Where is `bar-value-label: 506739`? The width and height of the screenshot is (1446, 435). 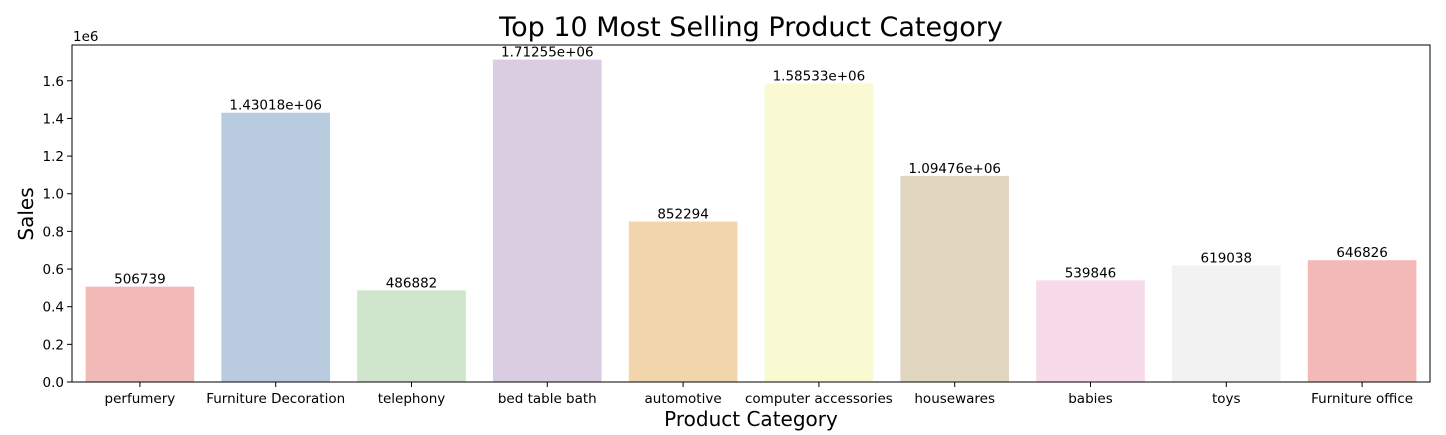 bar-value-label: 506739 is located at coordinates (140, 280).